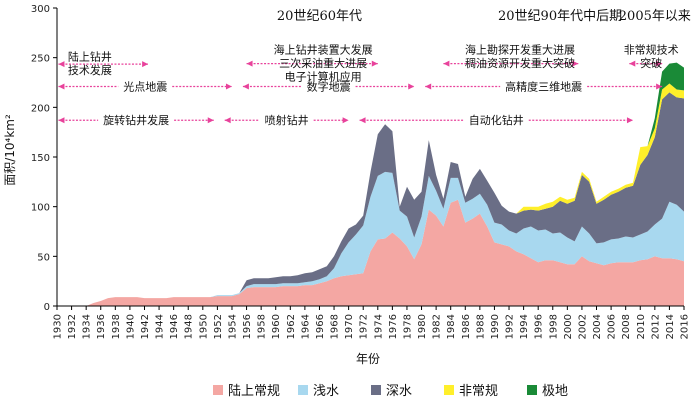 The height and width of the screenshot is (410, 700). I want to click on x-tick-label: 1962, so click(291, 326).